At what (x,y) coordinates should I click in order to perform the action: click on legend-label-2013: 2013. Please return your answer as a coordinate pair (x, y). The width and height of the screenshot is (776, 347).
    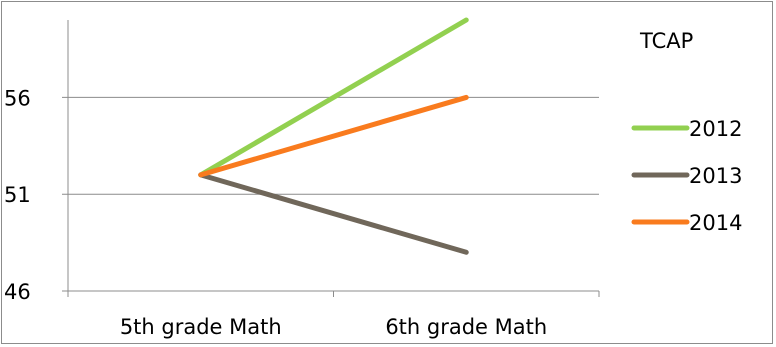
    Looking at the image, I should click on (715, 176).